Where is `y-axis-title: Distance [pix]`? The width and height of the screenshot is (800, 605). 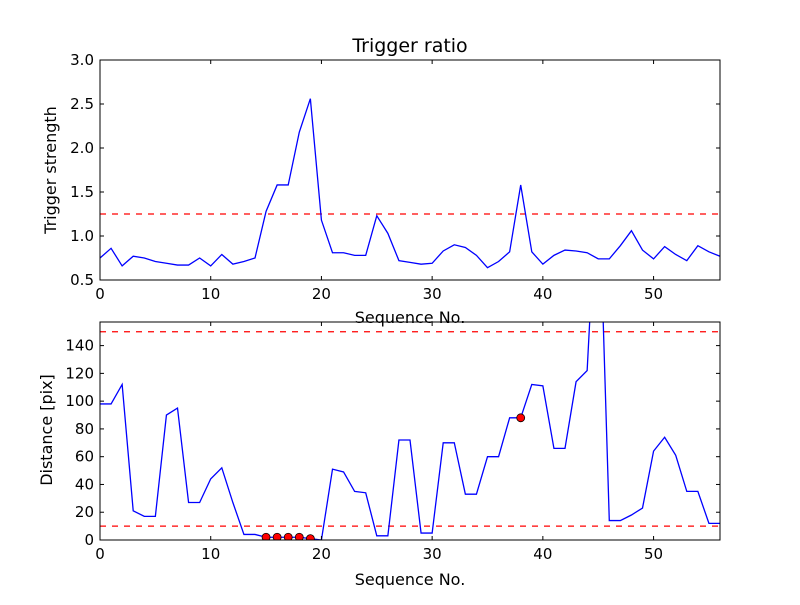 y-axis-title: Distance [pix] is located at coordinates (46, 430).